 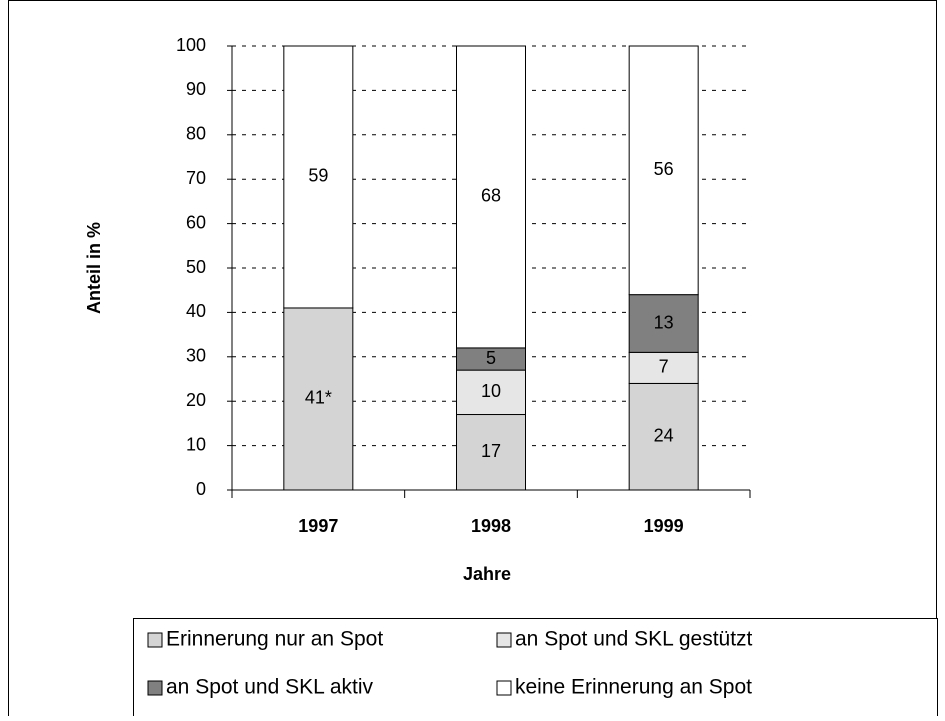 What do you see at coordinates (535, 669) in the screenshot?
I see `legend-box` at bounding box center [535, 669].